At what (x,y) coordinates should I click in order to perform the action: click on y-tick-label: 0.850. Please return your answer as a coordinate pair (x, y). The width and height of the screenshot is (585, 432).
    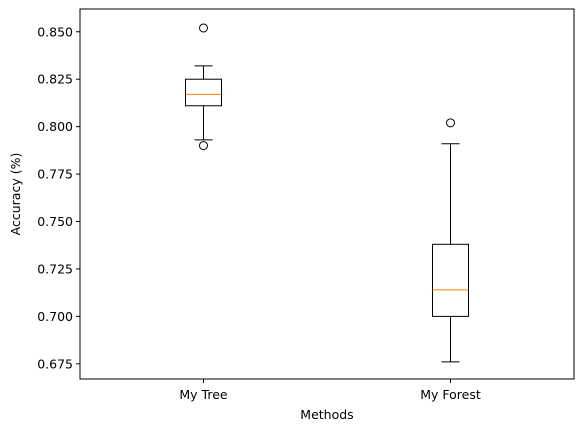
    Looking at the image, I should click on (55, 31).